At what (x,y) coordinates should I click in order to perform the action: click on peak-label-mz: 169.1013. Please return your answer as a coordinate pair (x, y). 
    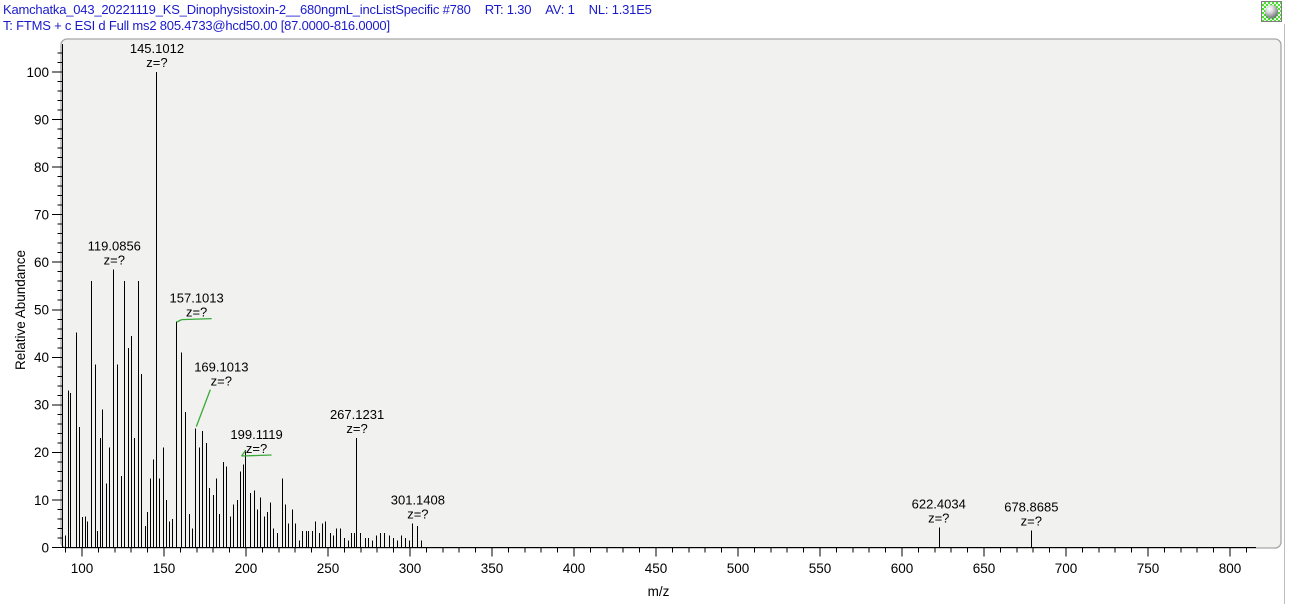
    Looking at the image, I should click on (221, 367).